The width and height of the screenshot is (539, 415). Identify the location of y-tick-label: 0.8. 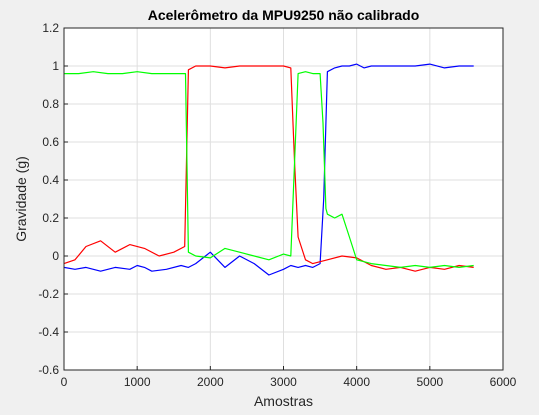
(50, 104).